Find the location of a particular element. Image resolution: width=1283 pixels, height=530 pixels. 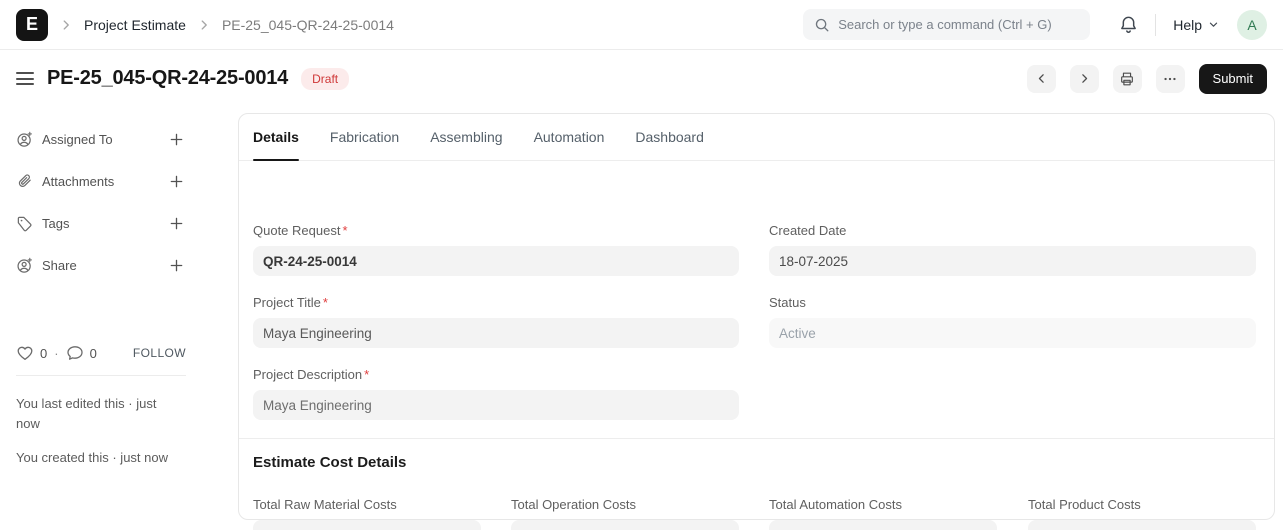

field-label: Total Product Costs is located at coordinates (1084, 504).